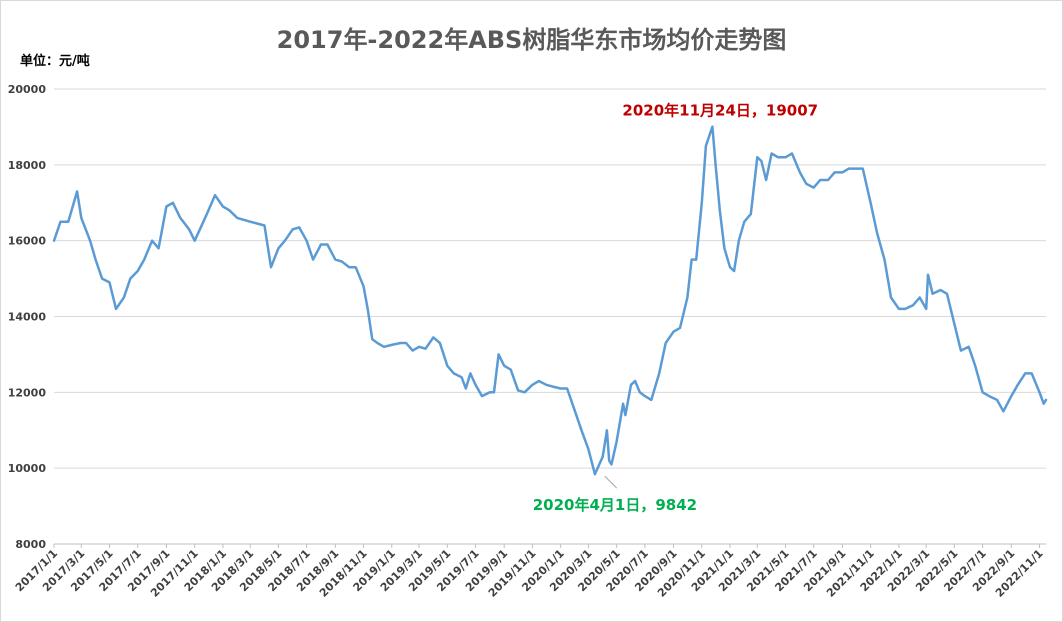  Describe the element at coordinates (55, 61) in the screenshot. I see `unit-label: 单位：元/吨` at that location.